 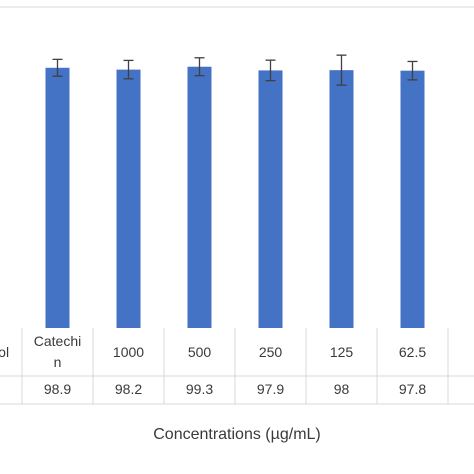 I want to click on tick-label-62.5: 62.5, so click(x=412, y=352).